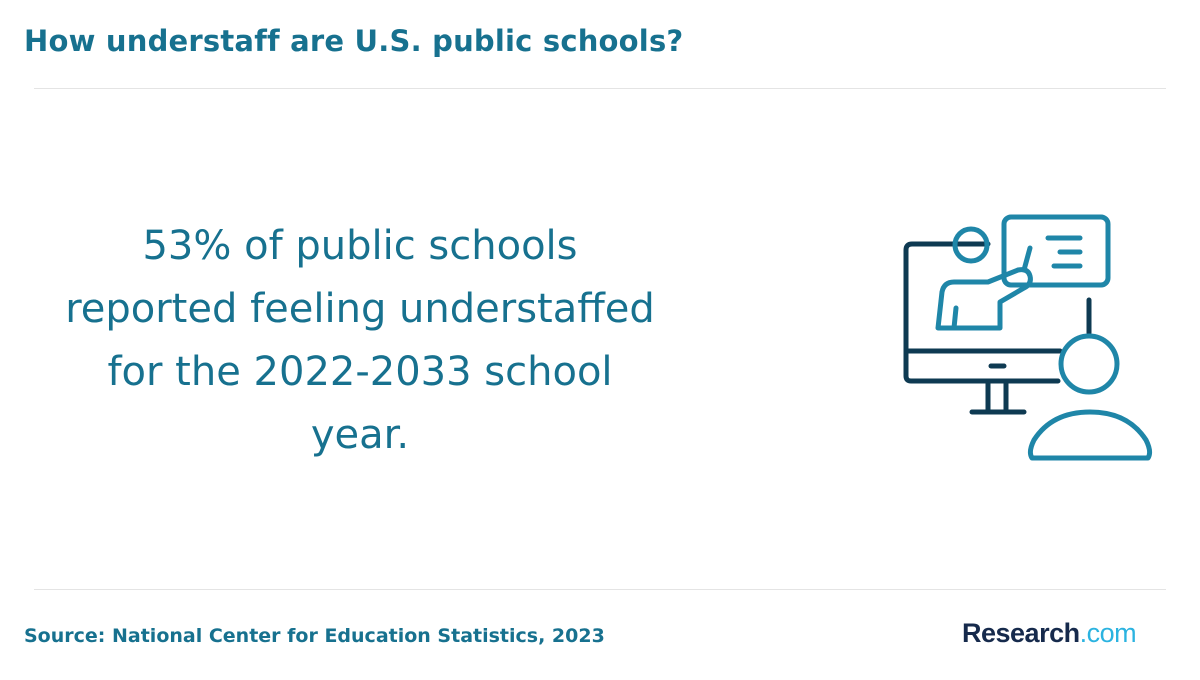 The image size is (1200, 680). I want to click on page-title: How understaff are U.S. public schools?, so click(354, 41).